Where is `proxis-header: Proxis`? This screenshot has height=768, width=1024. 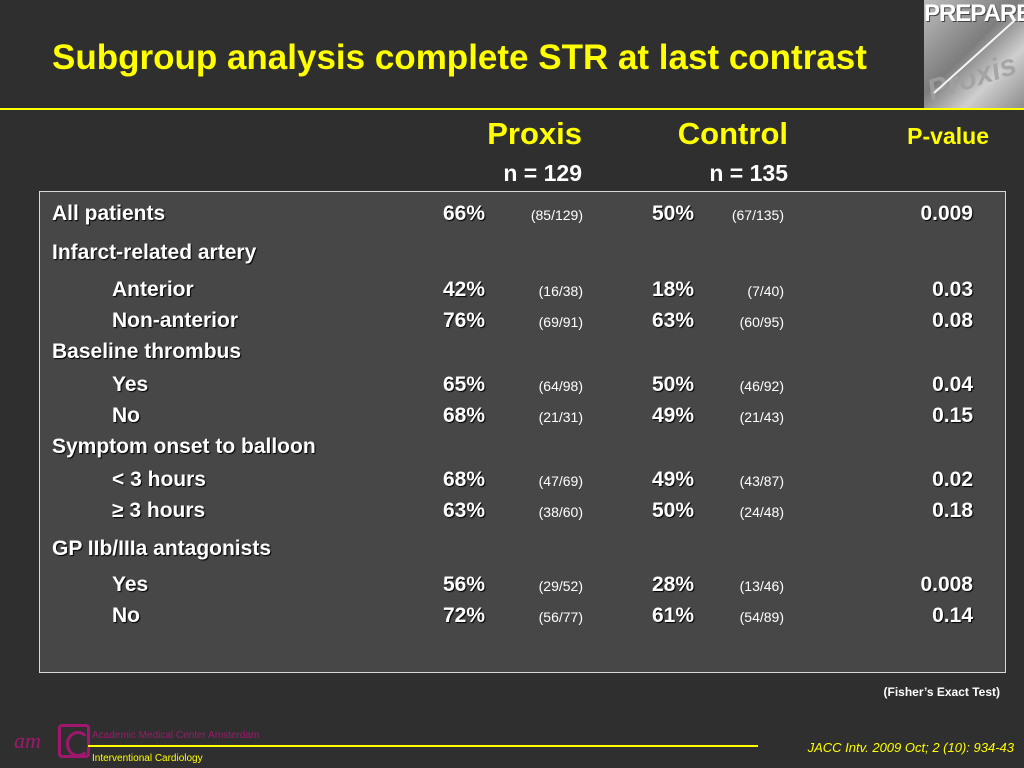 proxis-header: Proxis is located at coordinates (534, 133).